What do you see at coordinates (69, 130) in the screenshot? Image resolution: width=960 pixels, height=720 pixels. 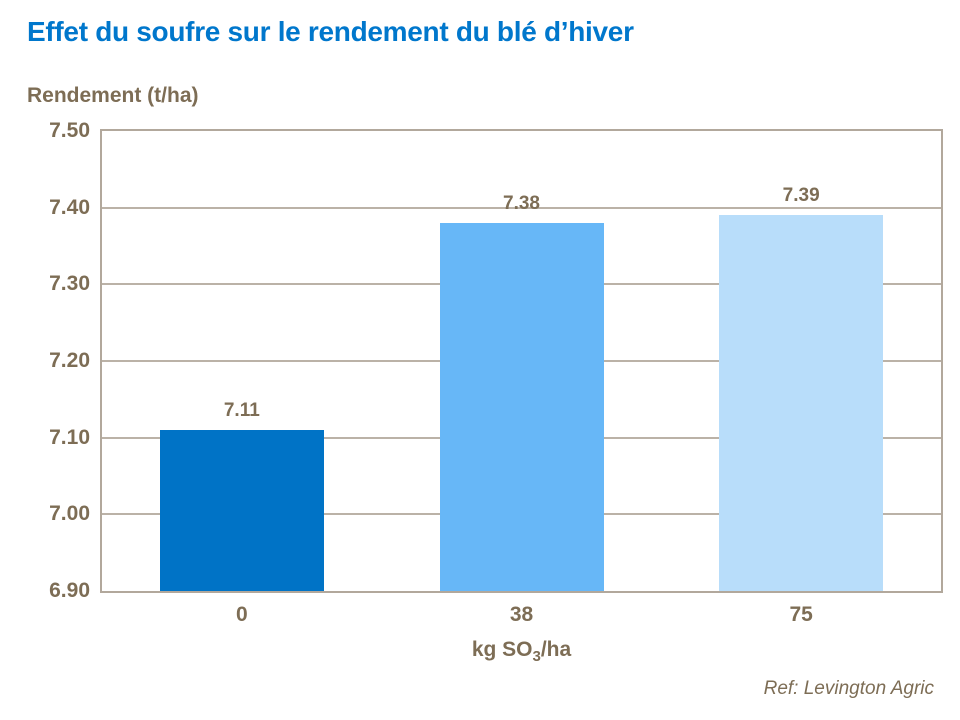 I see `y-tick-label: 7.50` at bounding box center [69, 130].